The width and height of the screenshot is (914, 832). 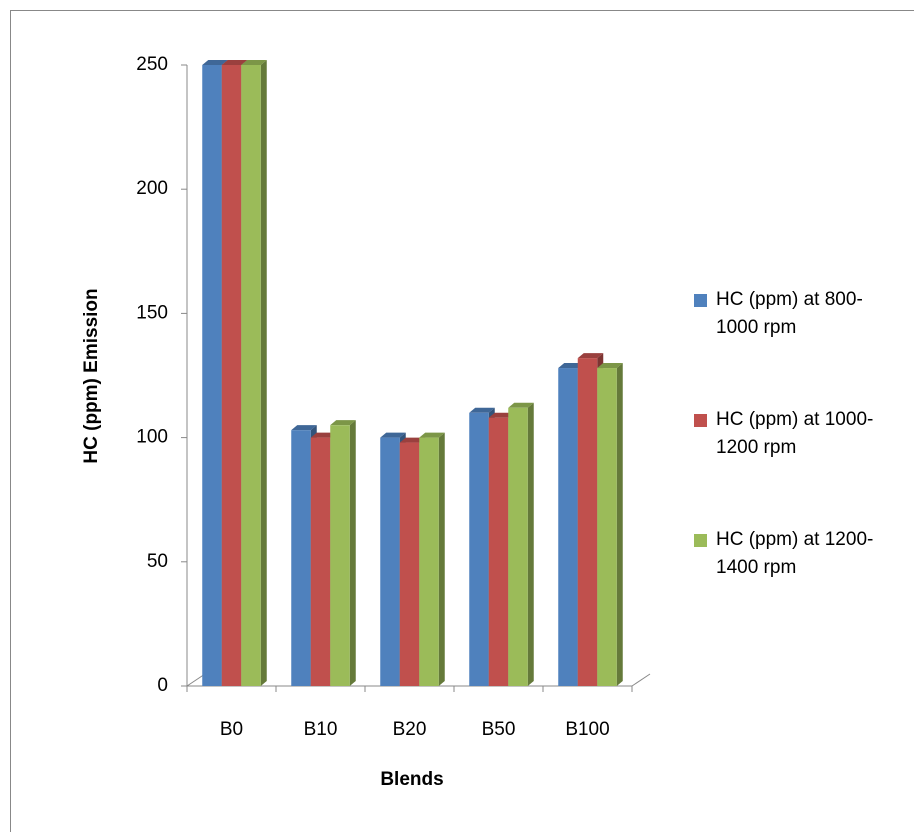 What do you see at coordinates (157, 561) in the screenshot?
I see `y-tick-label: 50` at bounding box center [157, 561].